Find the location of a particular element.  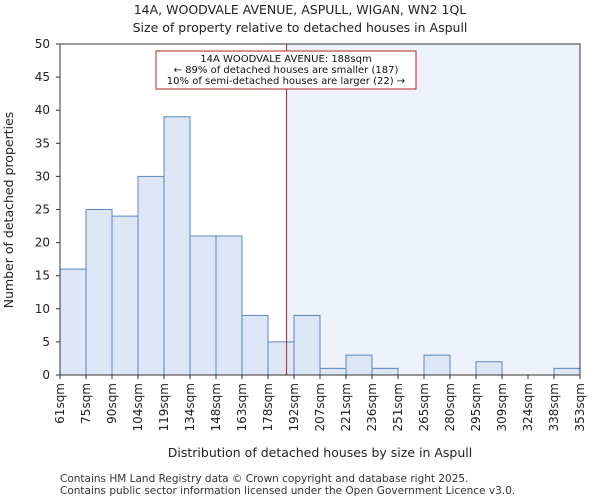

x-tick-label: 324sqm is located at coordinates (528, 407).